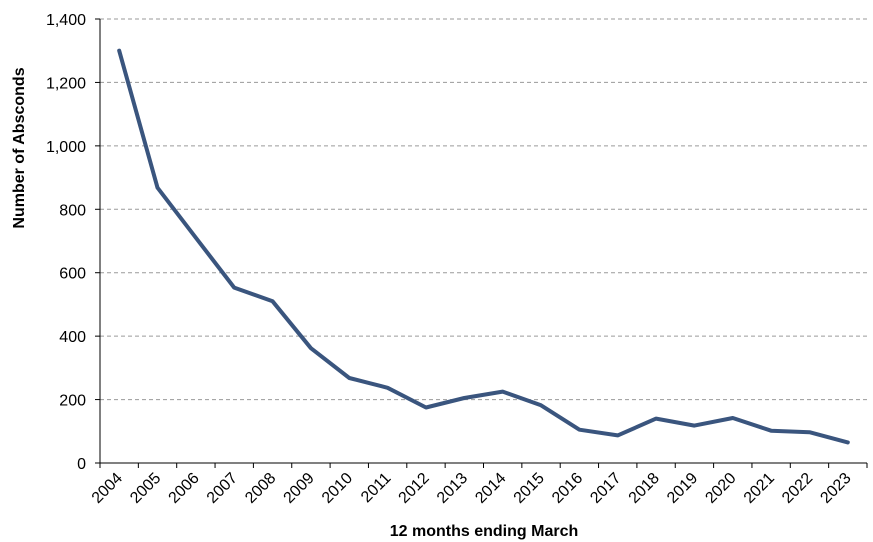 This screenshot has height=542, width=873. Describe the element at coordinates (797, 488) in the screenshot. I see `x-tick-label: 2022` at that location.